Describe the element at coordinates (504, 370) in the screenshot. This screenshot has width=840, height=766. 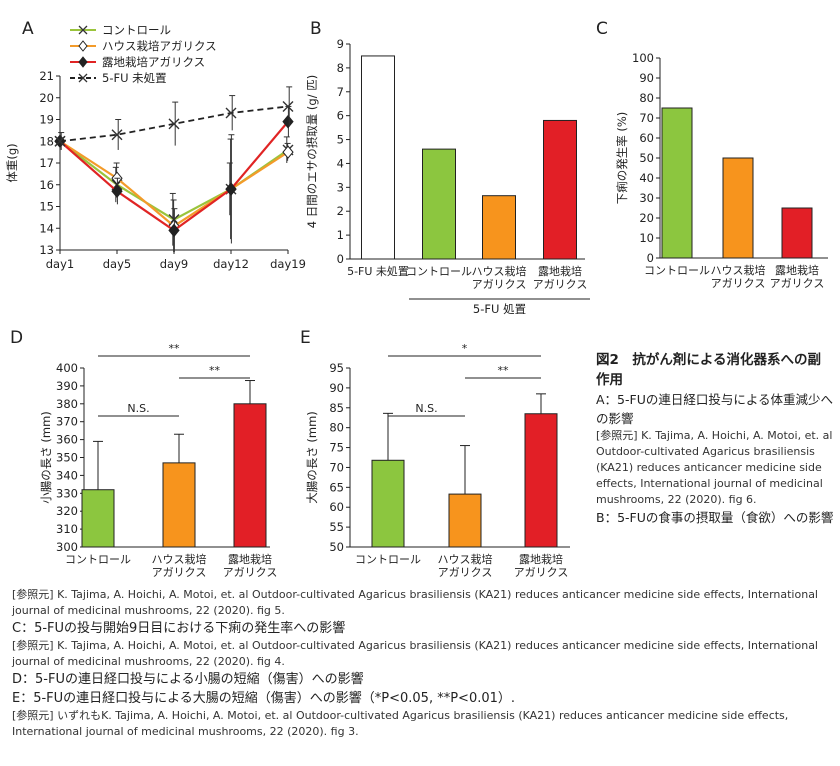
I see `e-significance-label: **` at that location.